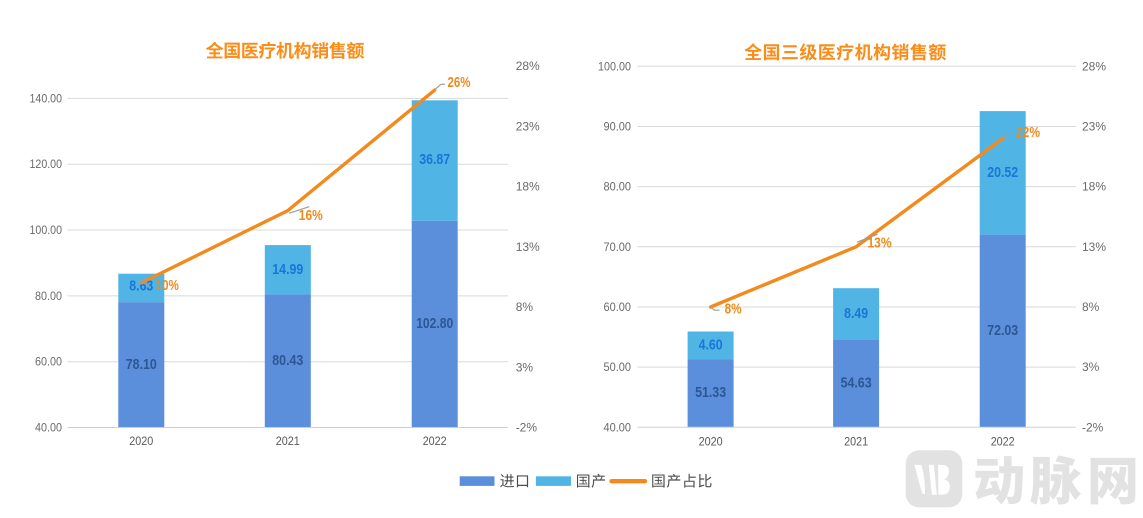 This screenshot has width=1143, height=518. What do you see at coordinates (459, 83) in the screenshot?
I see `svg-text: 26%` at bounding box center [459, 83].